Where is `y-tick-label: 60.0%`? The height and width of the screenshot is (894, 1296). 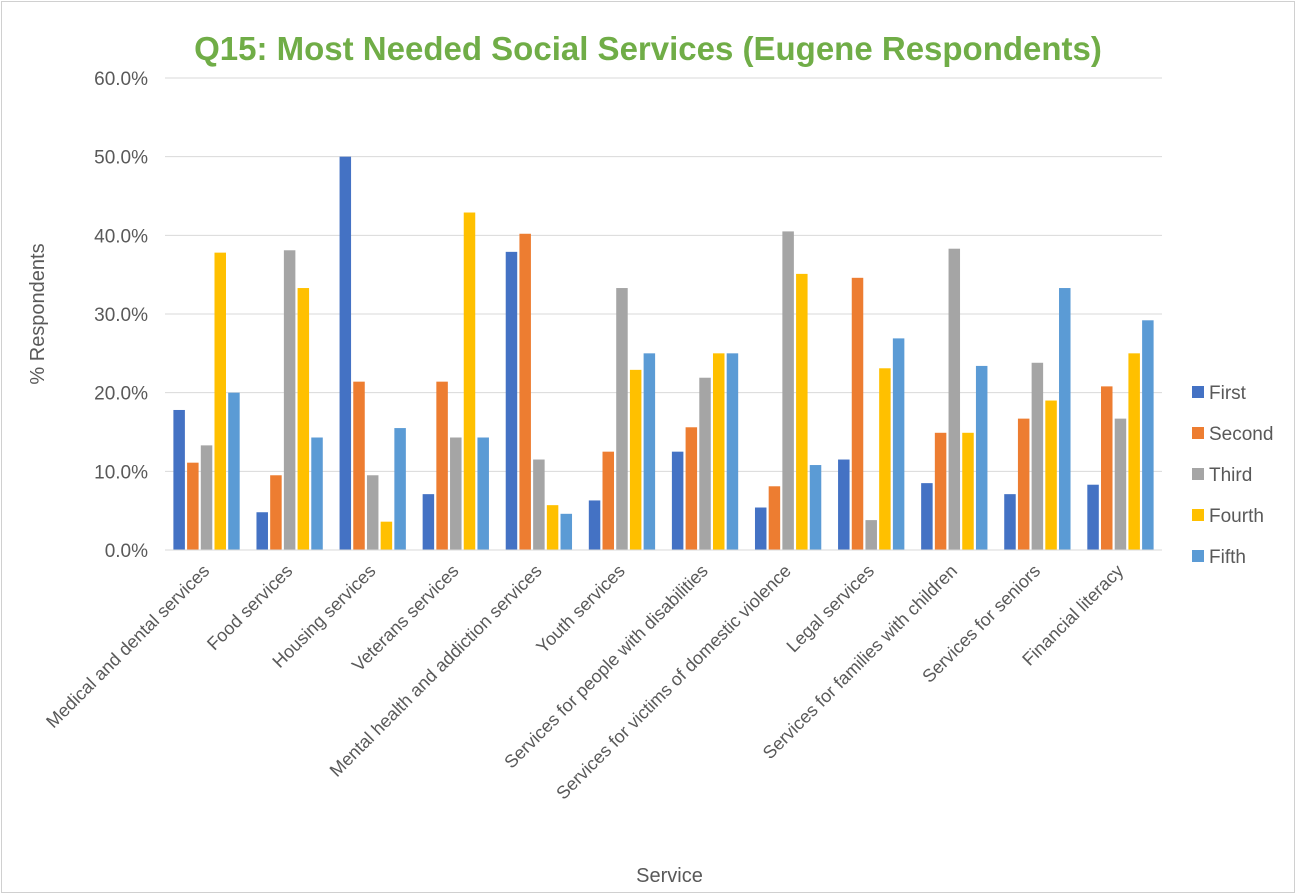
y-tick-label: 60.0% is located at coordinates (121, 79).